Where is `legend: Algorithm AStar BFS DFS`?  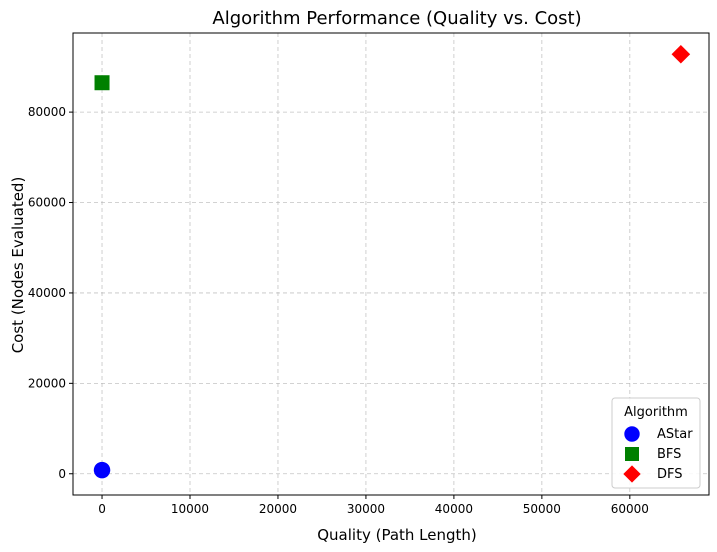 legend: Algorithm AStar BFS DFS is located at coordinates (656, 443).